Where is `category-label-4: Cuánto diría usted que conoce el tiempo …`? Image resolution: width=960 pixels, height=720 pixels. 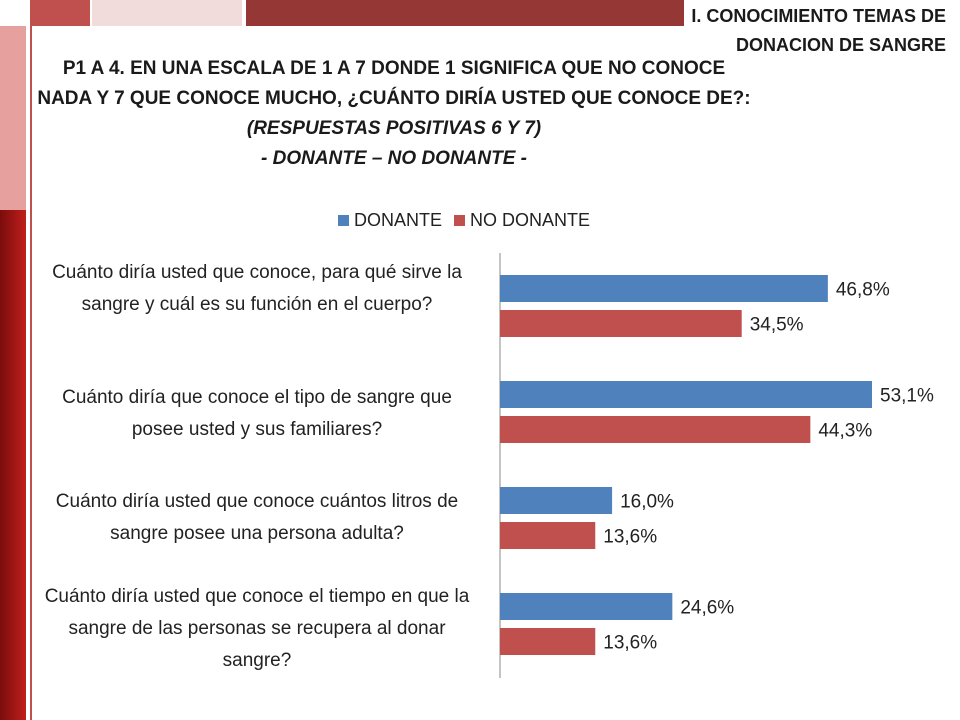 category-label-4: Cuánto diría usted que conoce el tiempo … is located at coordinates (257, 628).